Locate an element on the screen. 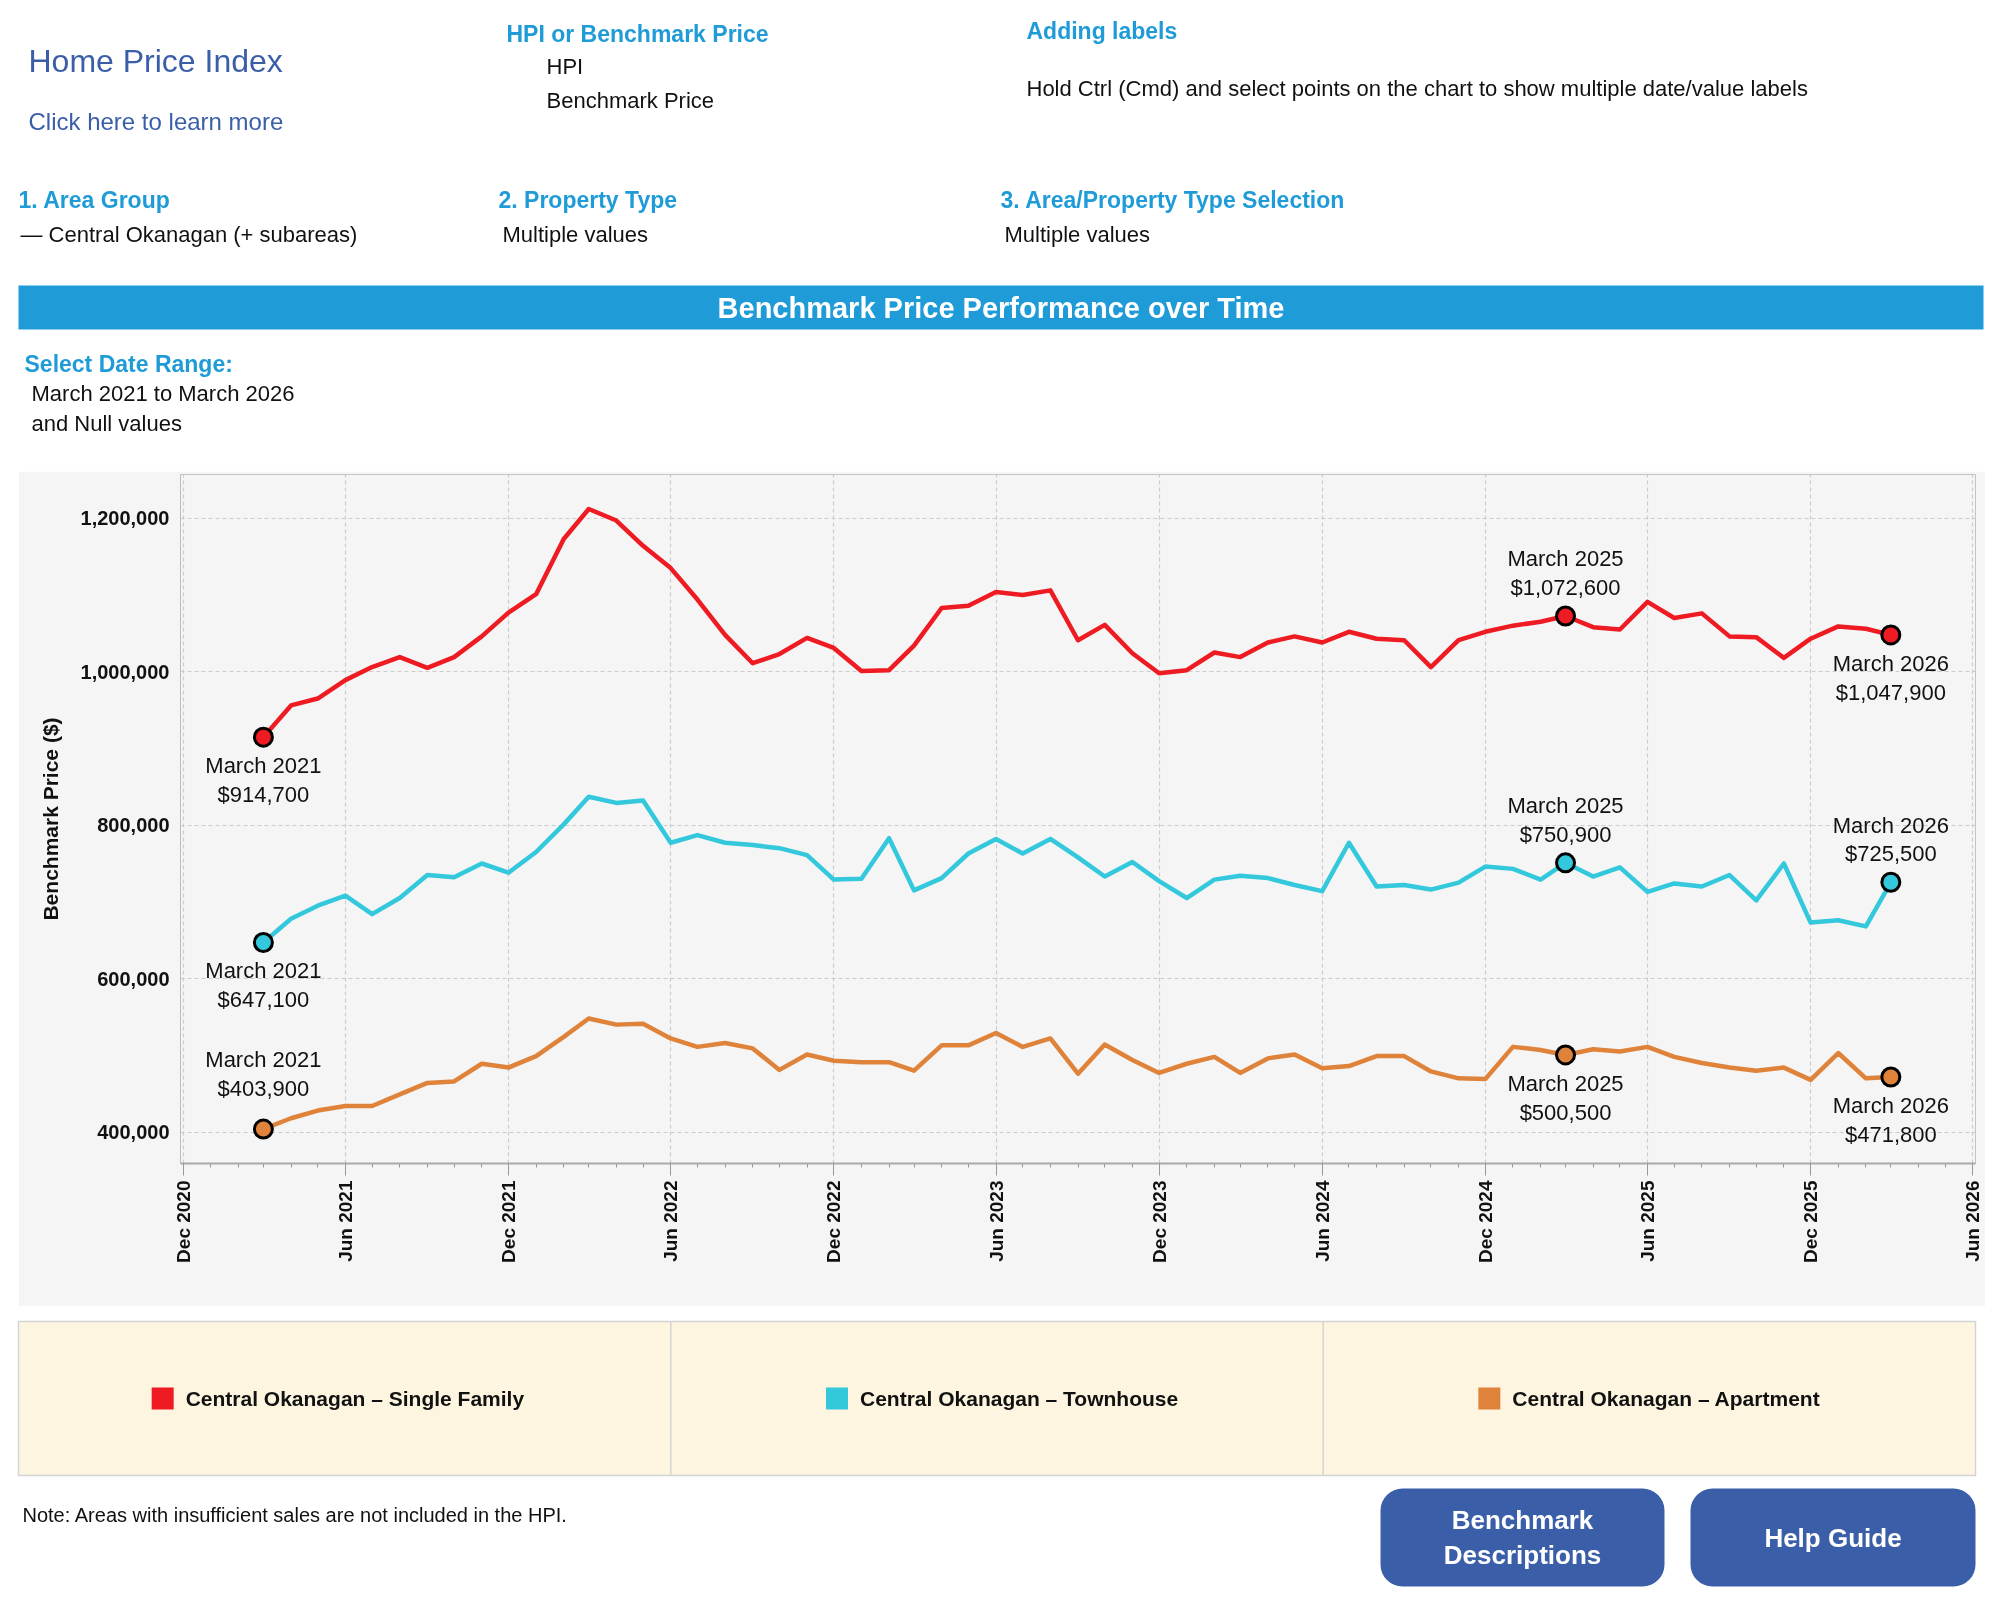 The height and width of the screenshot is (1598, 1998). annotation: March 2025 $500,500 is located at coordinates (1565, 1097).